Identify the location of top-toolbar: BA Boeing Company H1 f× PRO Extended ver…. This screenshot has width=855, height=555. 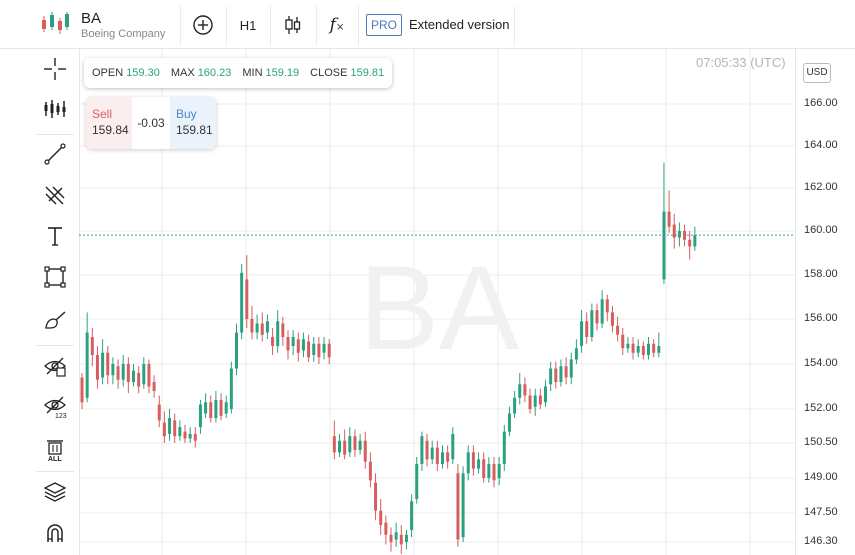
(427, 24).